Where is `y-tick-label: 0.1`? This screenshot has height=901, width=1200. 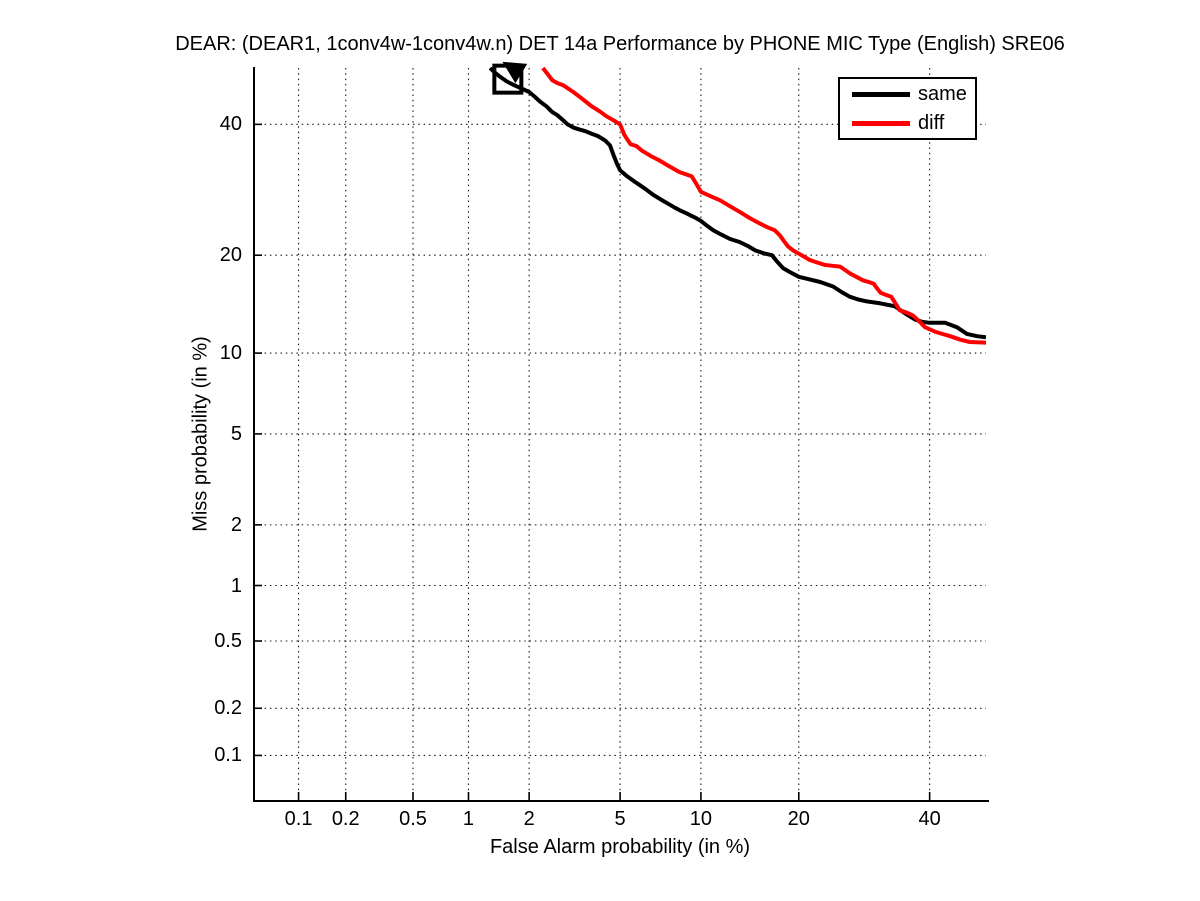 y-tick-label: 0.1 is located at coordinates (228, 755).